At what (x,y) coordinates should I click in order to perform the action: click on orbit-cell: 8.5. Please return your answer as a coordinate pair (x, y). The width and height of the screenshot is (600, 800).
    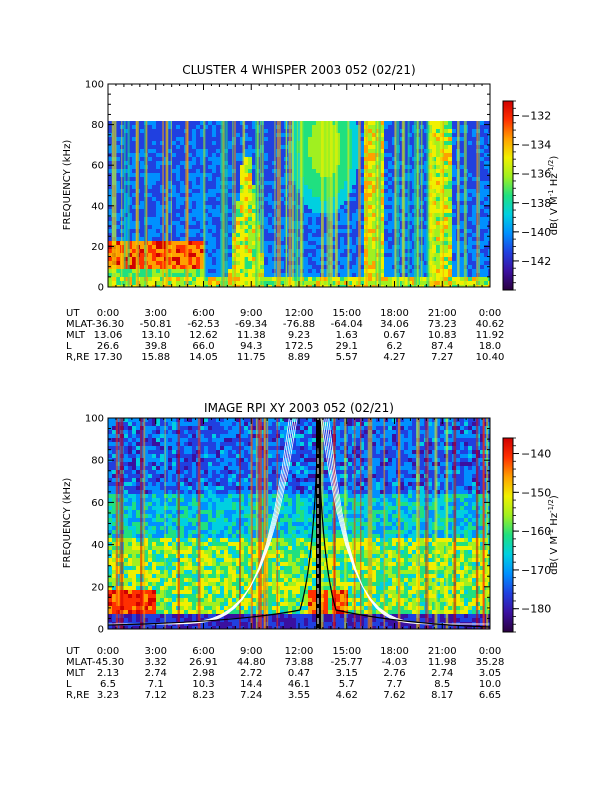
    Looking at the image, I should click on (442, 684).